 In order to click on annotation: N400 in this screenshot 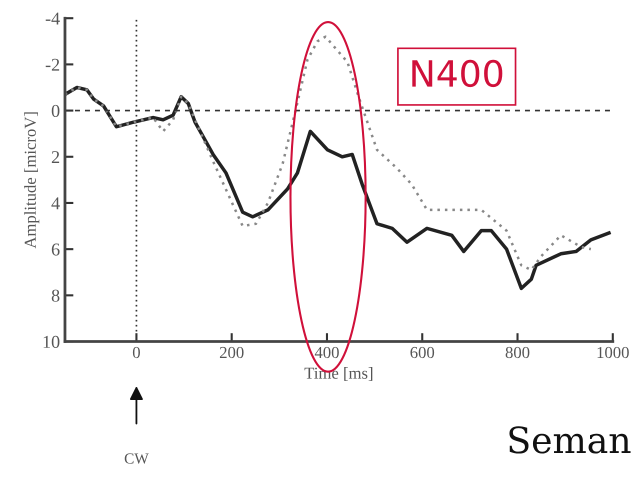, I will do `click(457, 74)`.